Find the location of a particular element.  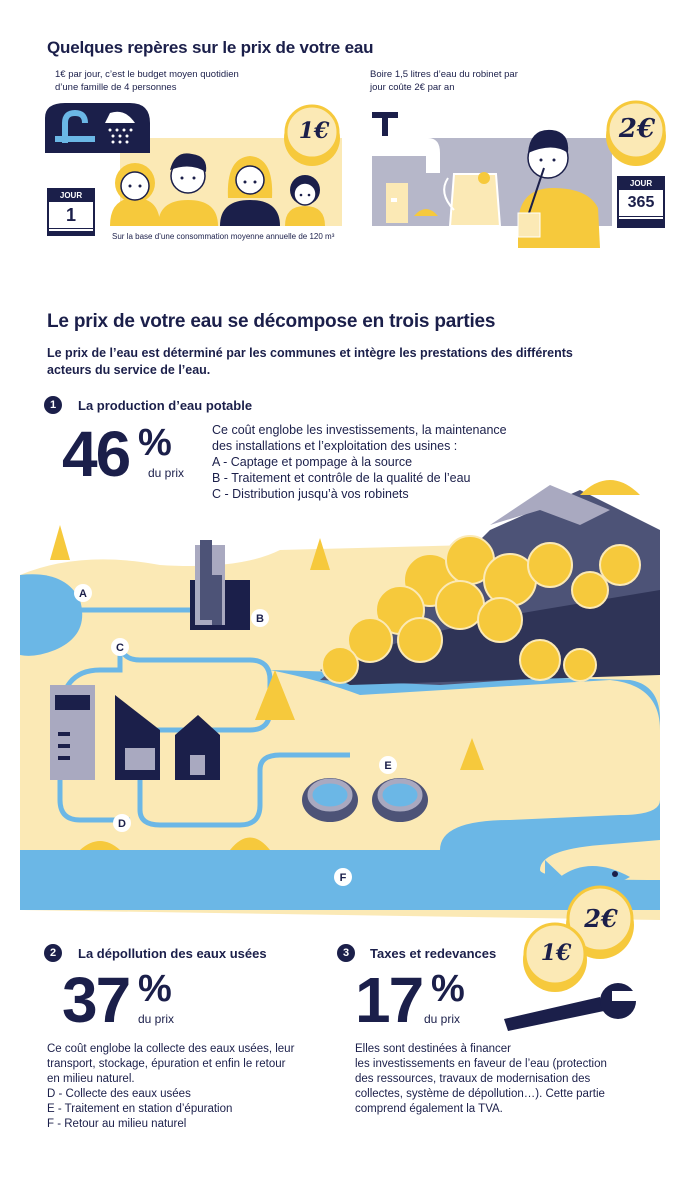

carafe-icon is located at coordinates (472, 199).